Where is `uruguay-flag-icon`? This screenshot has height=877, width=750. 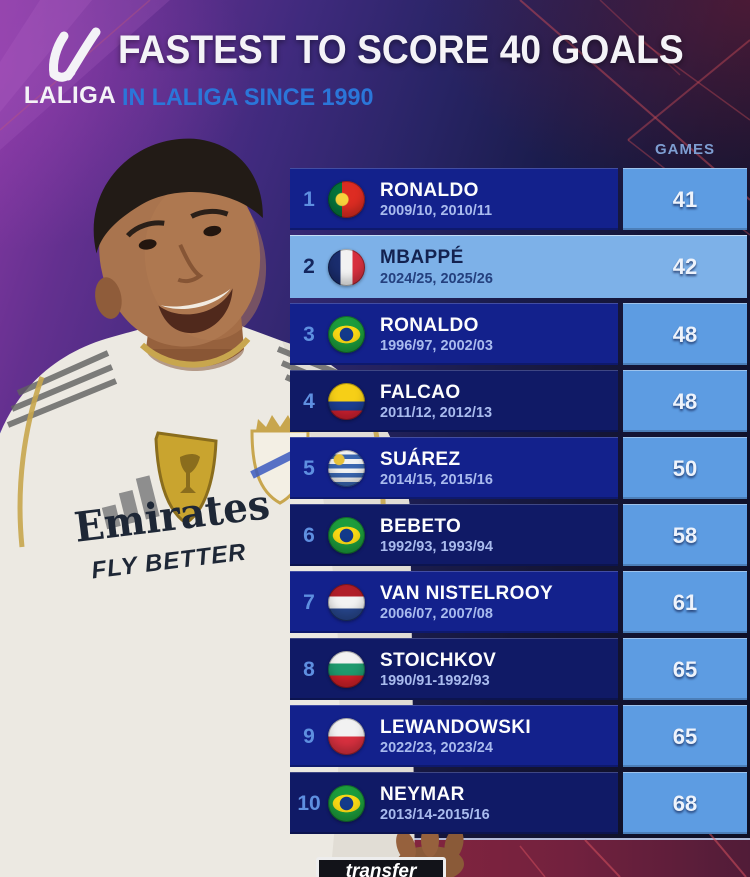 uruguay-flag-icon is located at coordinates (346, 468).